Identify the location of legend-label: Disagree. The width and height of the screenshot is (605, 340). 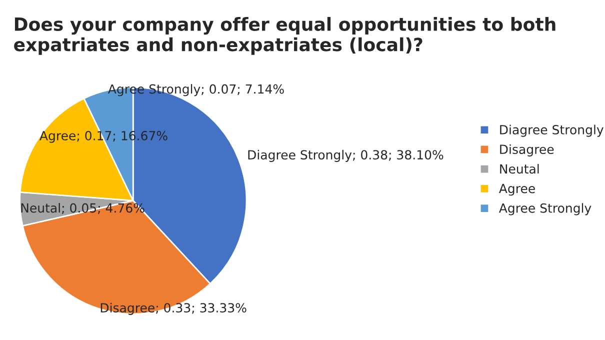
(527, 150).